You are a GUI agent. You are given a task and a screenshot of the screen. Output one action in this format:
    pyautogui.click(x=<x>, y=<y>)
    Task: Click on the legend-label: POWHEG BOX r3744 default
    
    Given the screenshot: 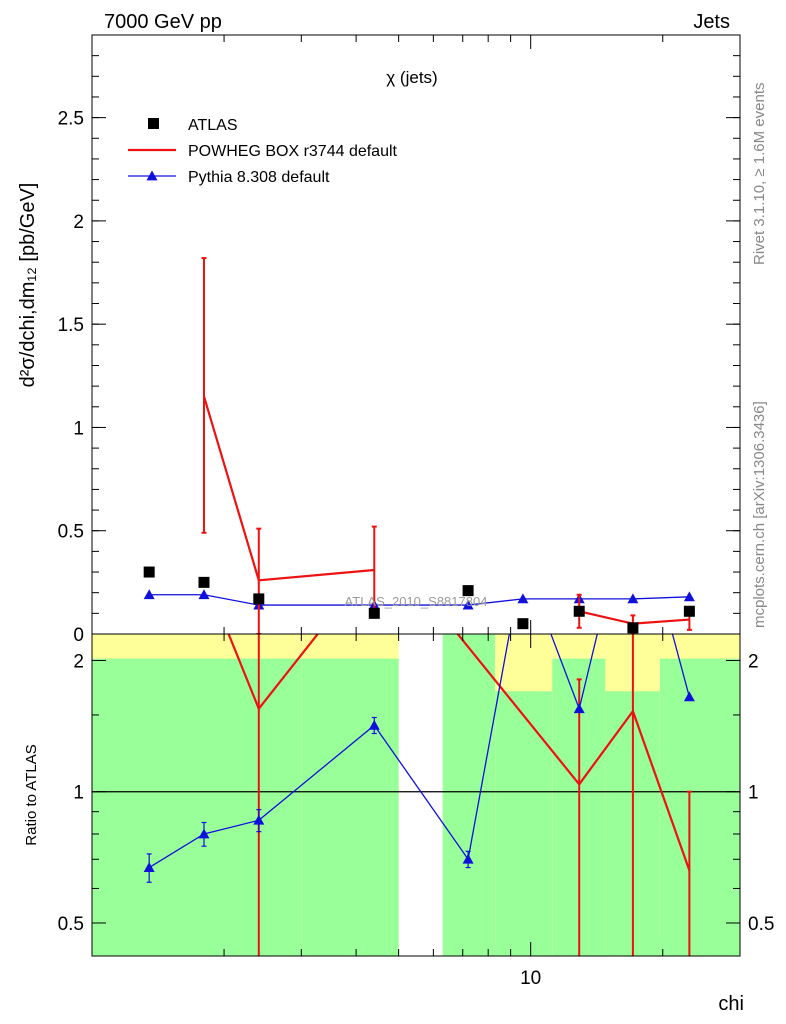 What is the action you would take?
    pyautogui.click(x=293, y=151)
    